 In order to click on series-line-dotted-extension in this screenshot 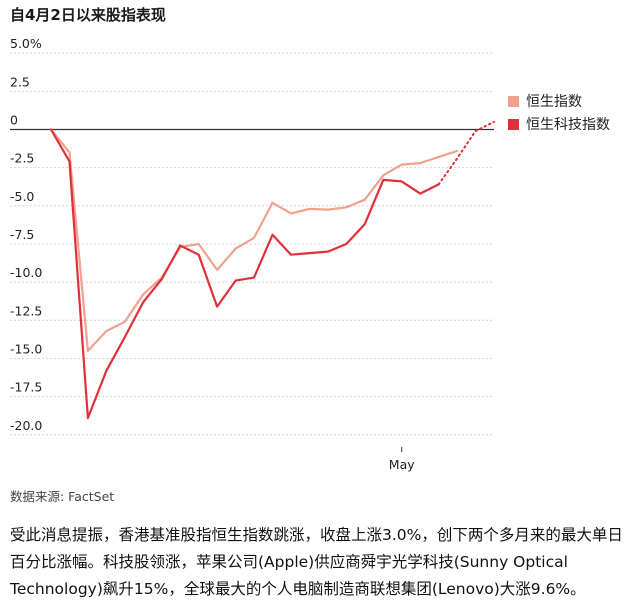, I will do `click(466, 153)`.